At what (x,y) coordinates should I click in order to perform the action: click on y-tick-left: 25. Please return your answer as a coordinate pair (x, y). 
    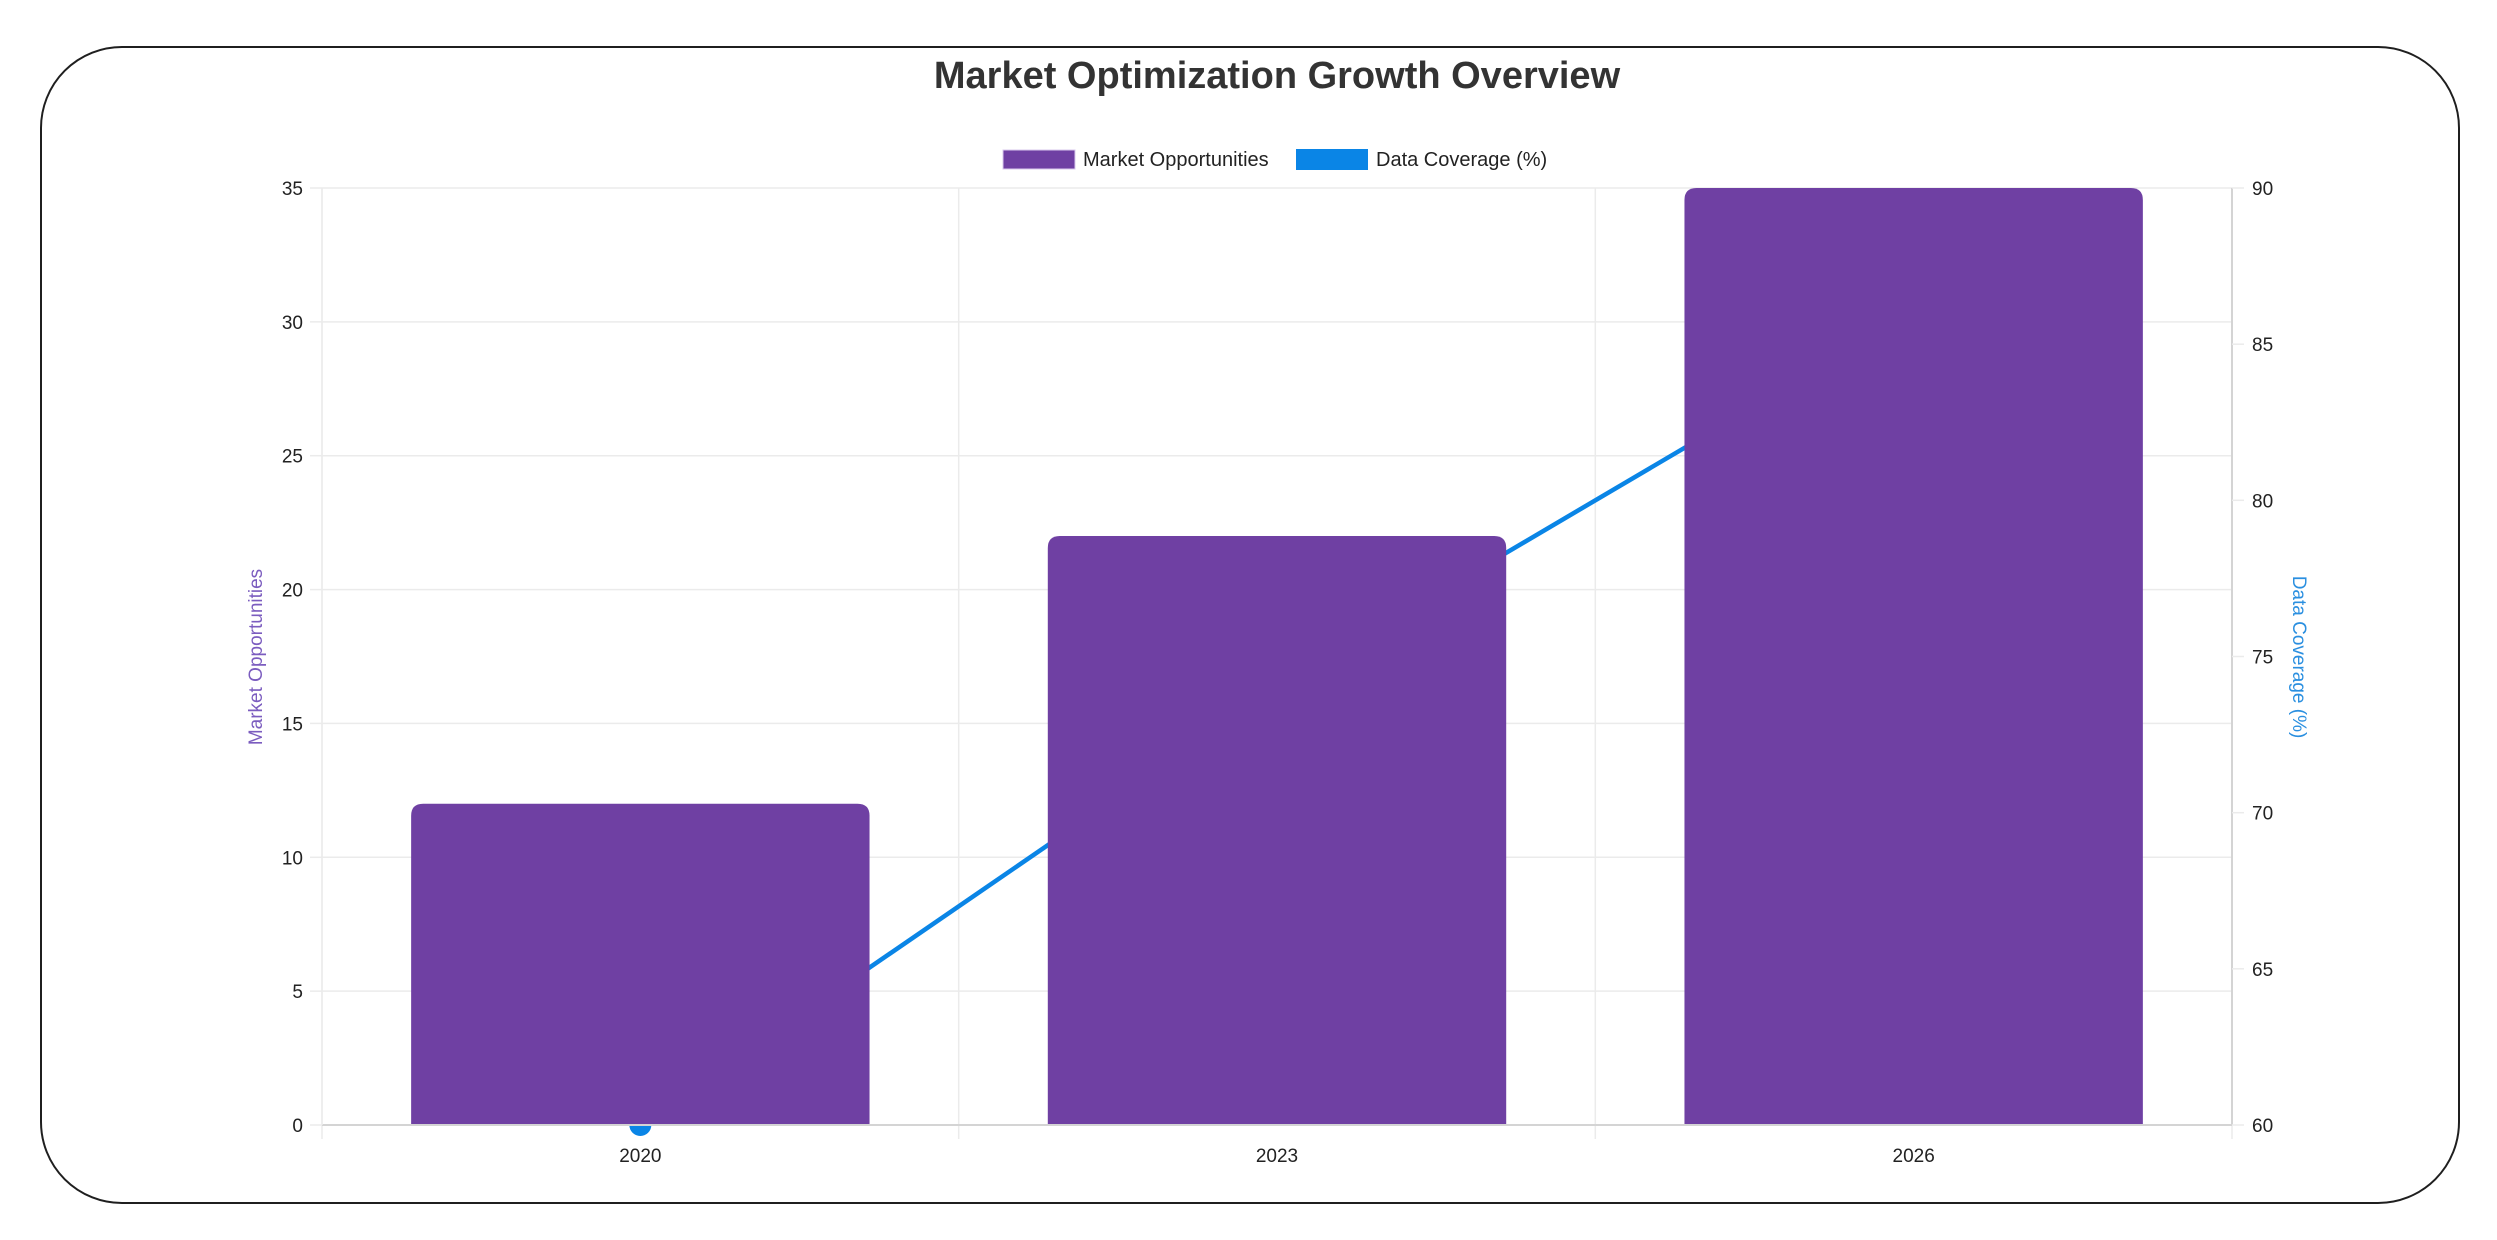
    Looking at the image, I should click on (292, 457).